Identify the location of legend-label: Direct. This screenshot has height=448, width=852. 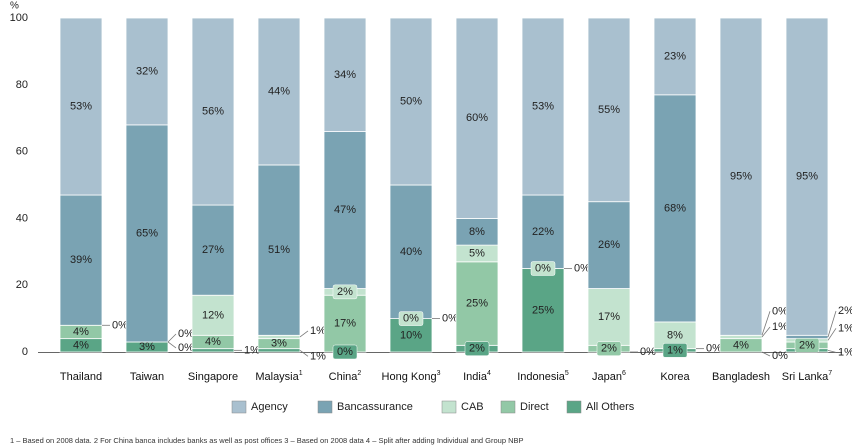
(534, 407).